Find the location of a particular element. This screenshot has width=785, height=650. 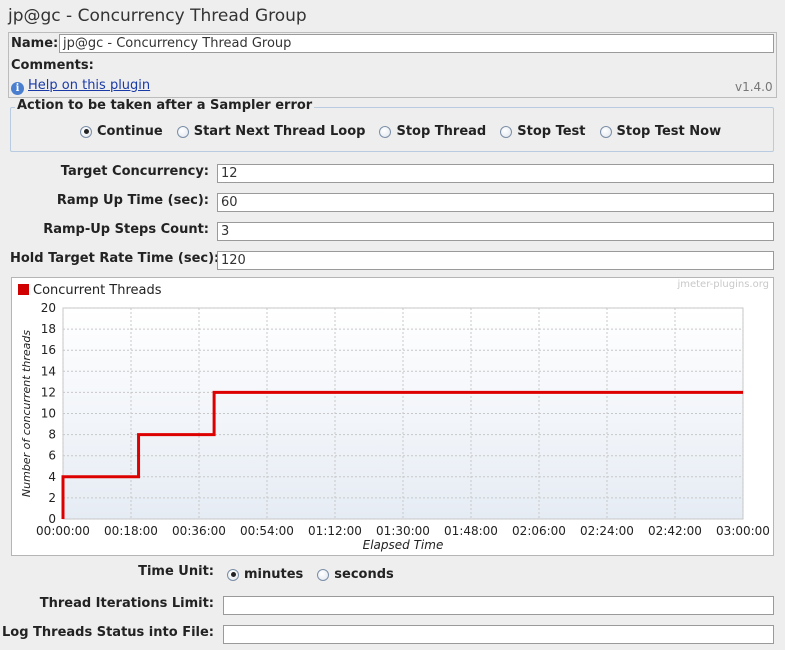

hold-time-input: 120 is located at coordinates (495, 260).